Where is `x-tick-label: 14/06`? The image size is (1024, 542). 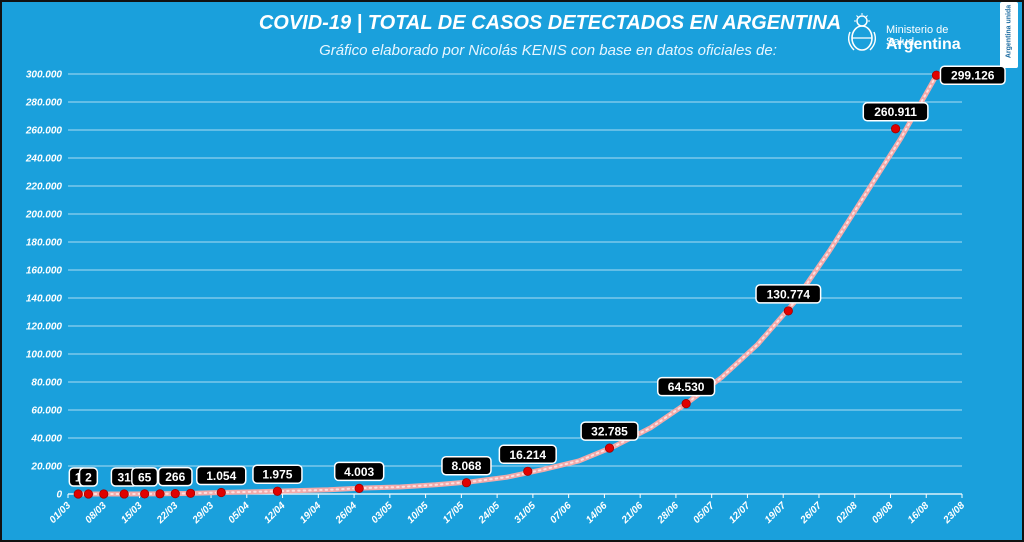
x-tick-label: 14/06 is located at coordinates (597, 513).